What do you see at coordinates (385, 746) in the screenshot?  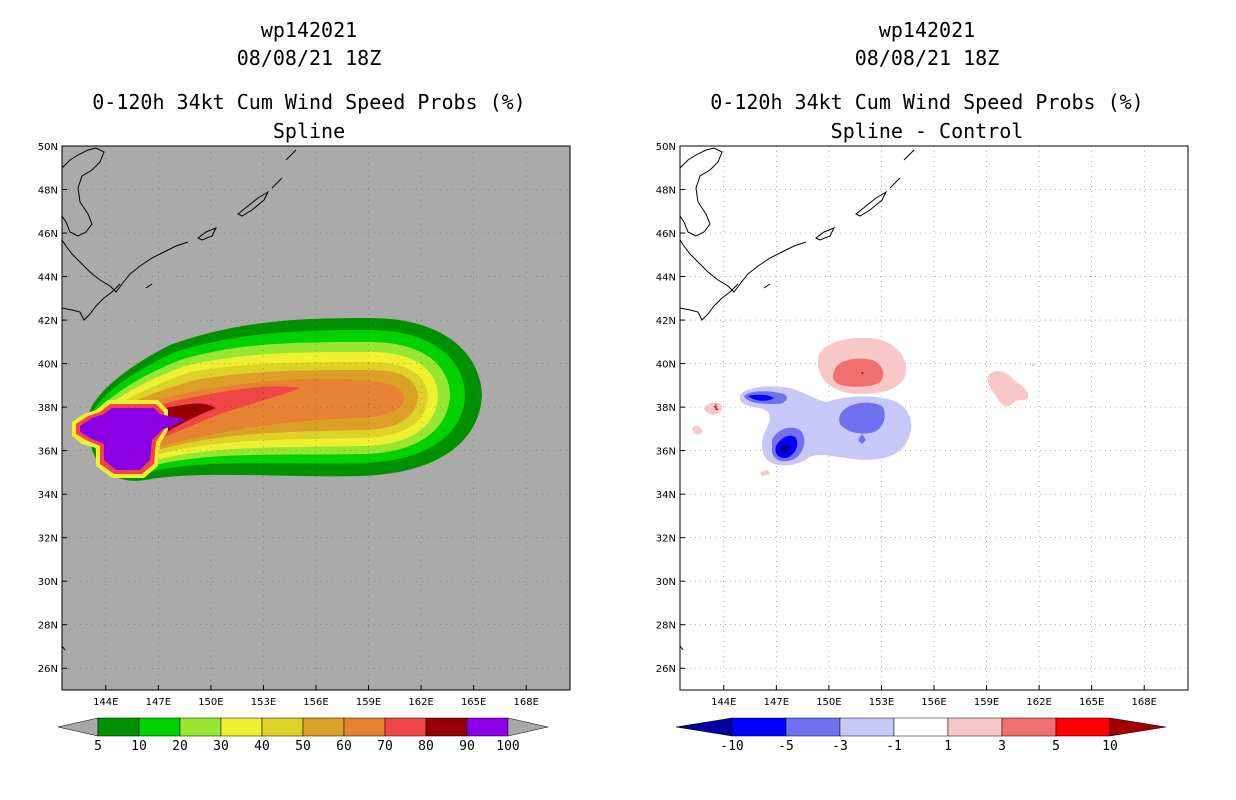 I see `colorbar-label: 70` at bounding box center [385, 746].